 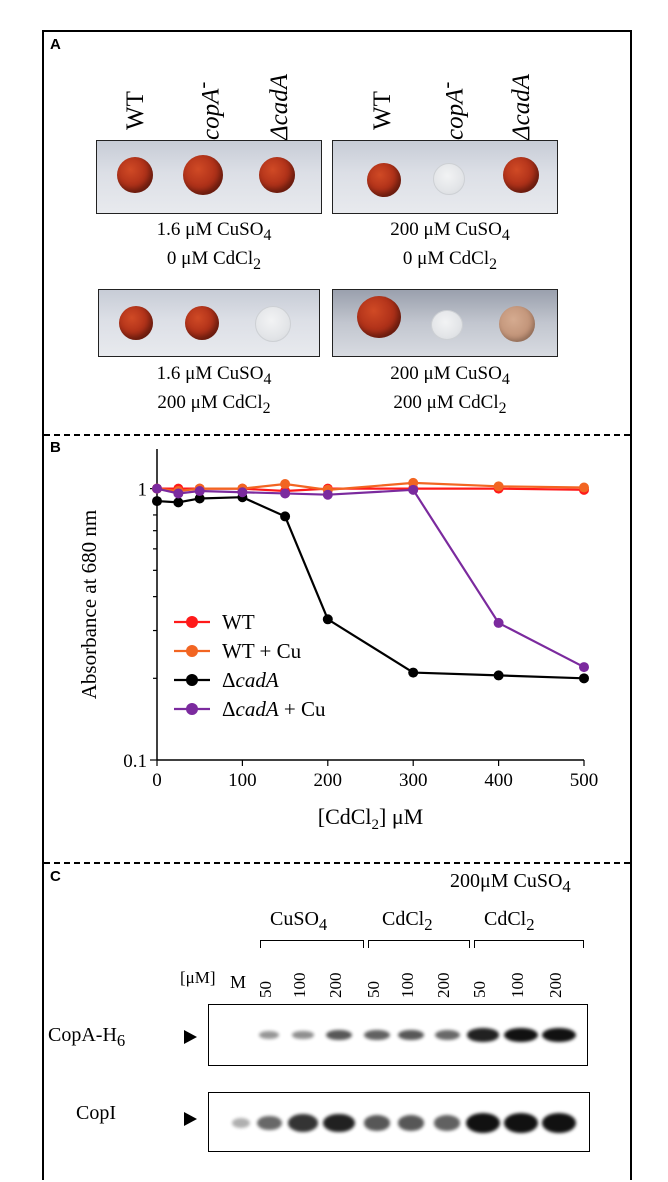 What do you see at coordinates (398, 1035) in the screenshot?
I see `western-blot-copa` at bounding box center [398, 1035].